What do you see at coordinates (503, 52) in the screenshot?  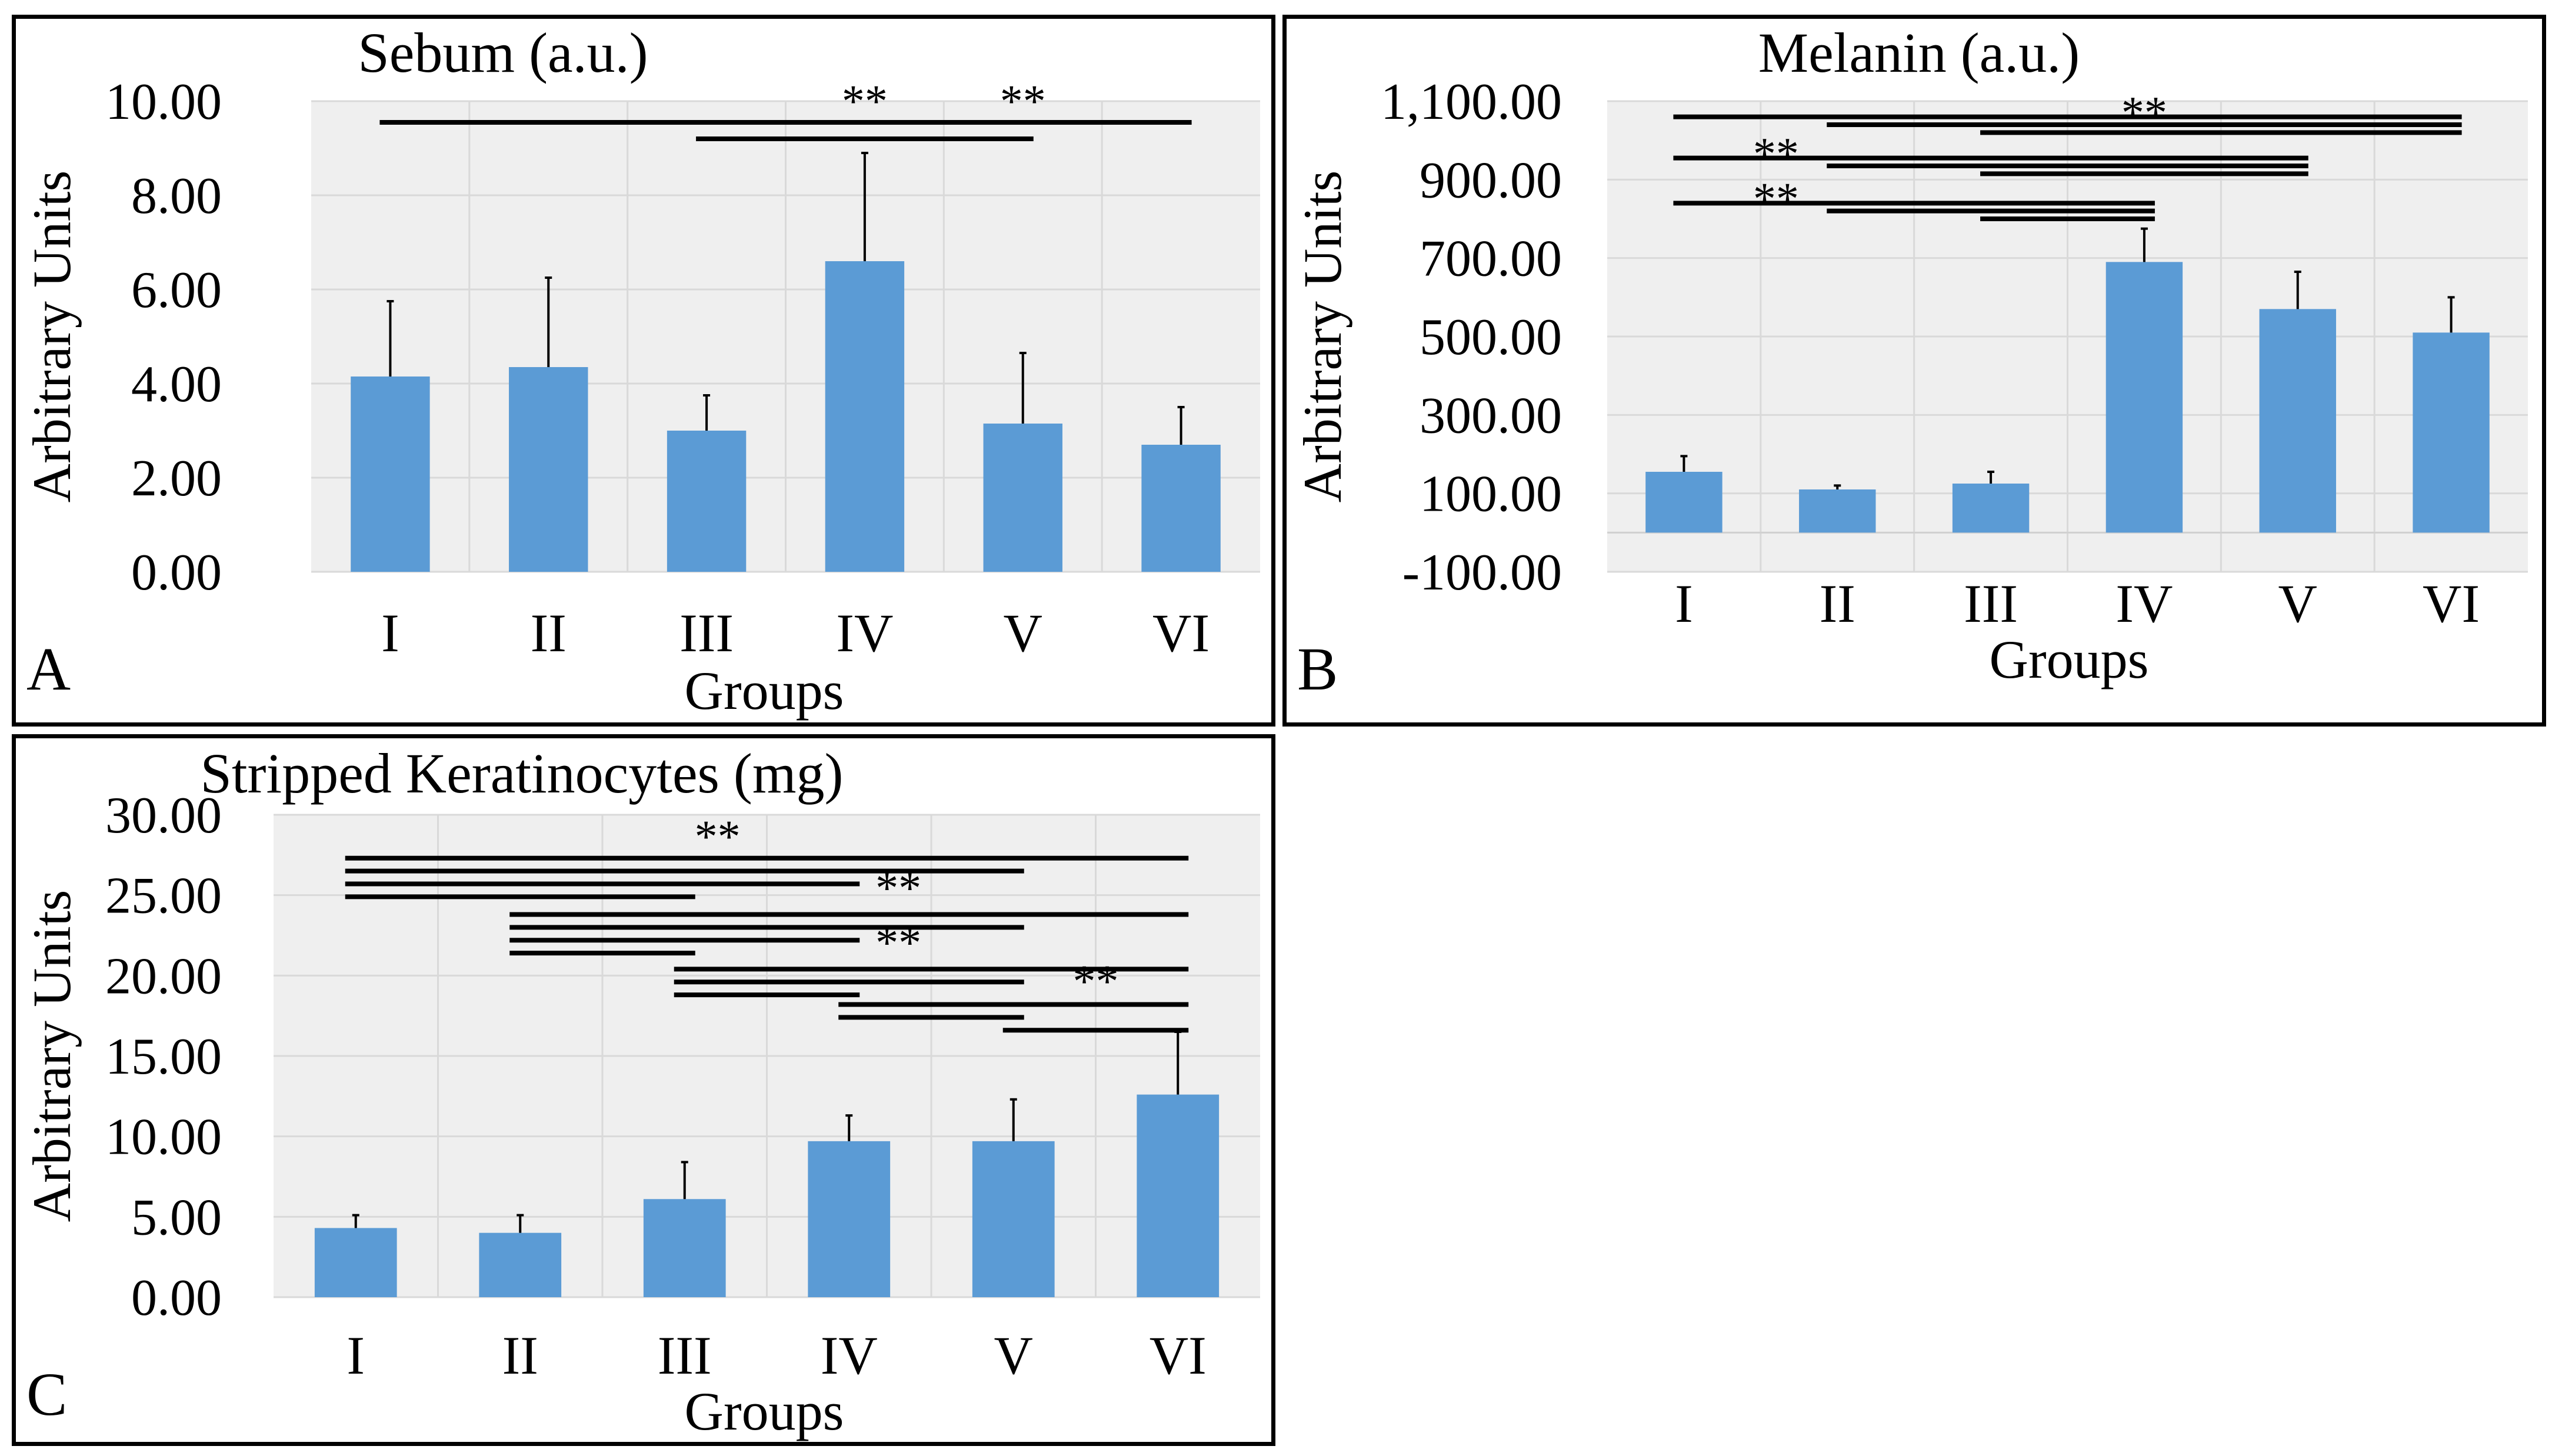 I see `chart-title: Sebum (a.u.)` at bounding box center [503, 52].